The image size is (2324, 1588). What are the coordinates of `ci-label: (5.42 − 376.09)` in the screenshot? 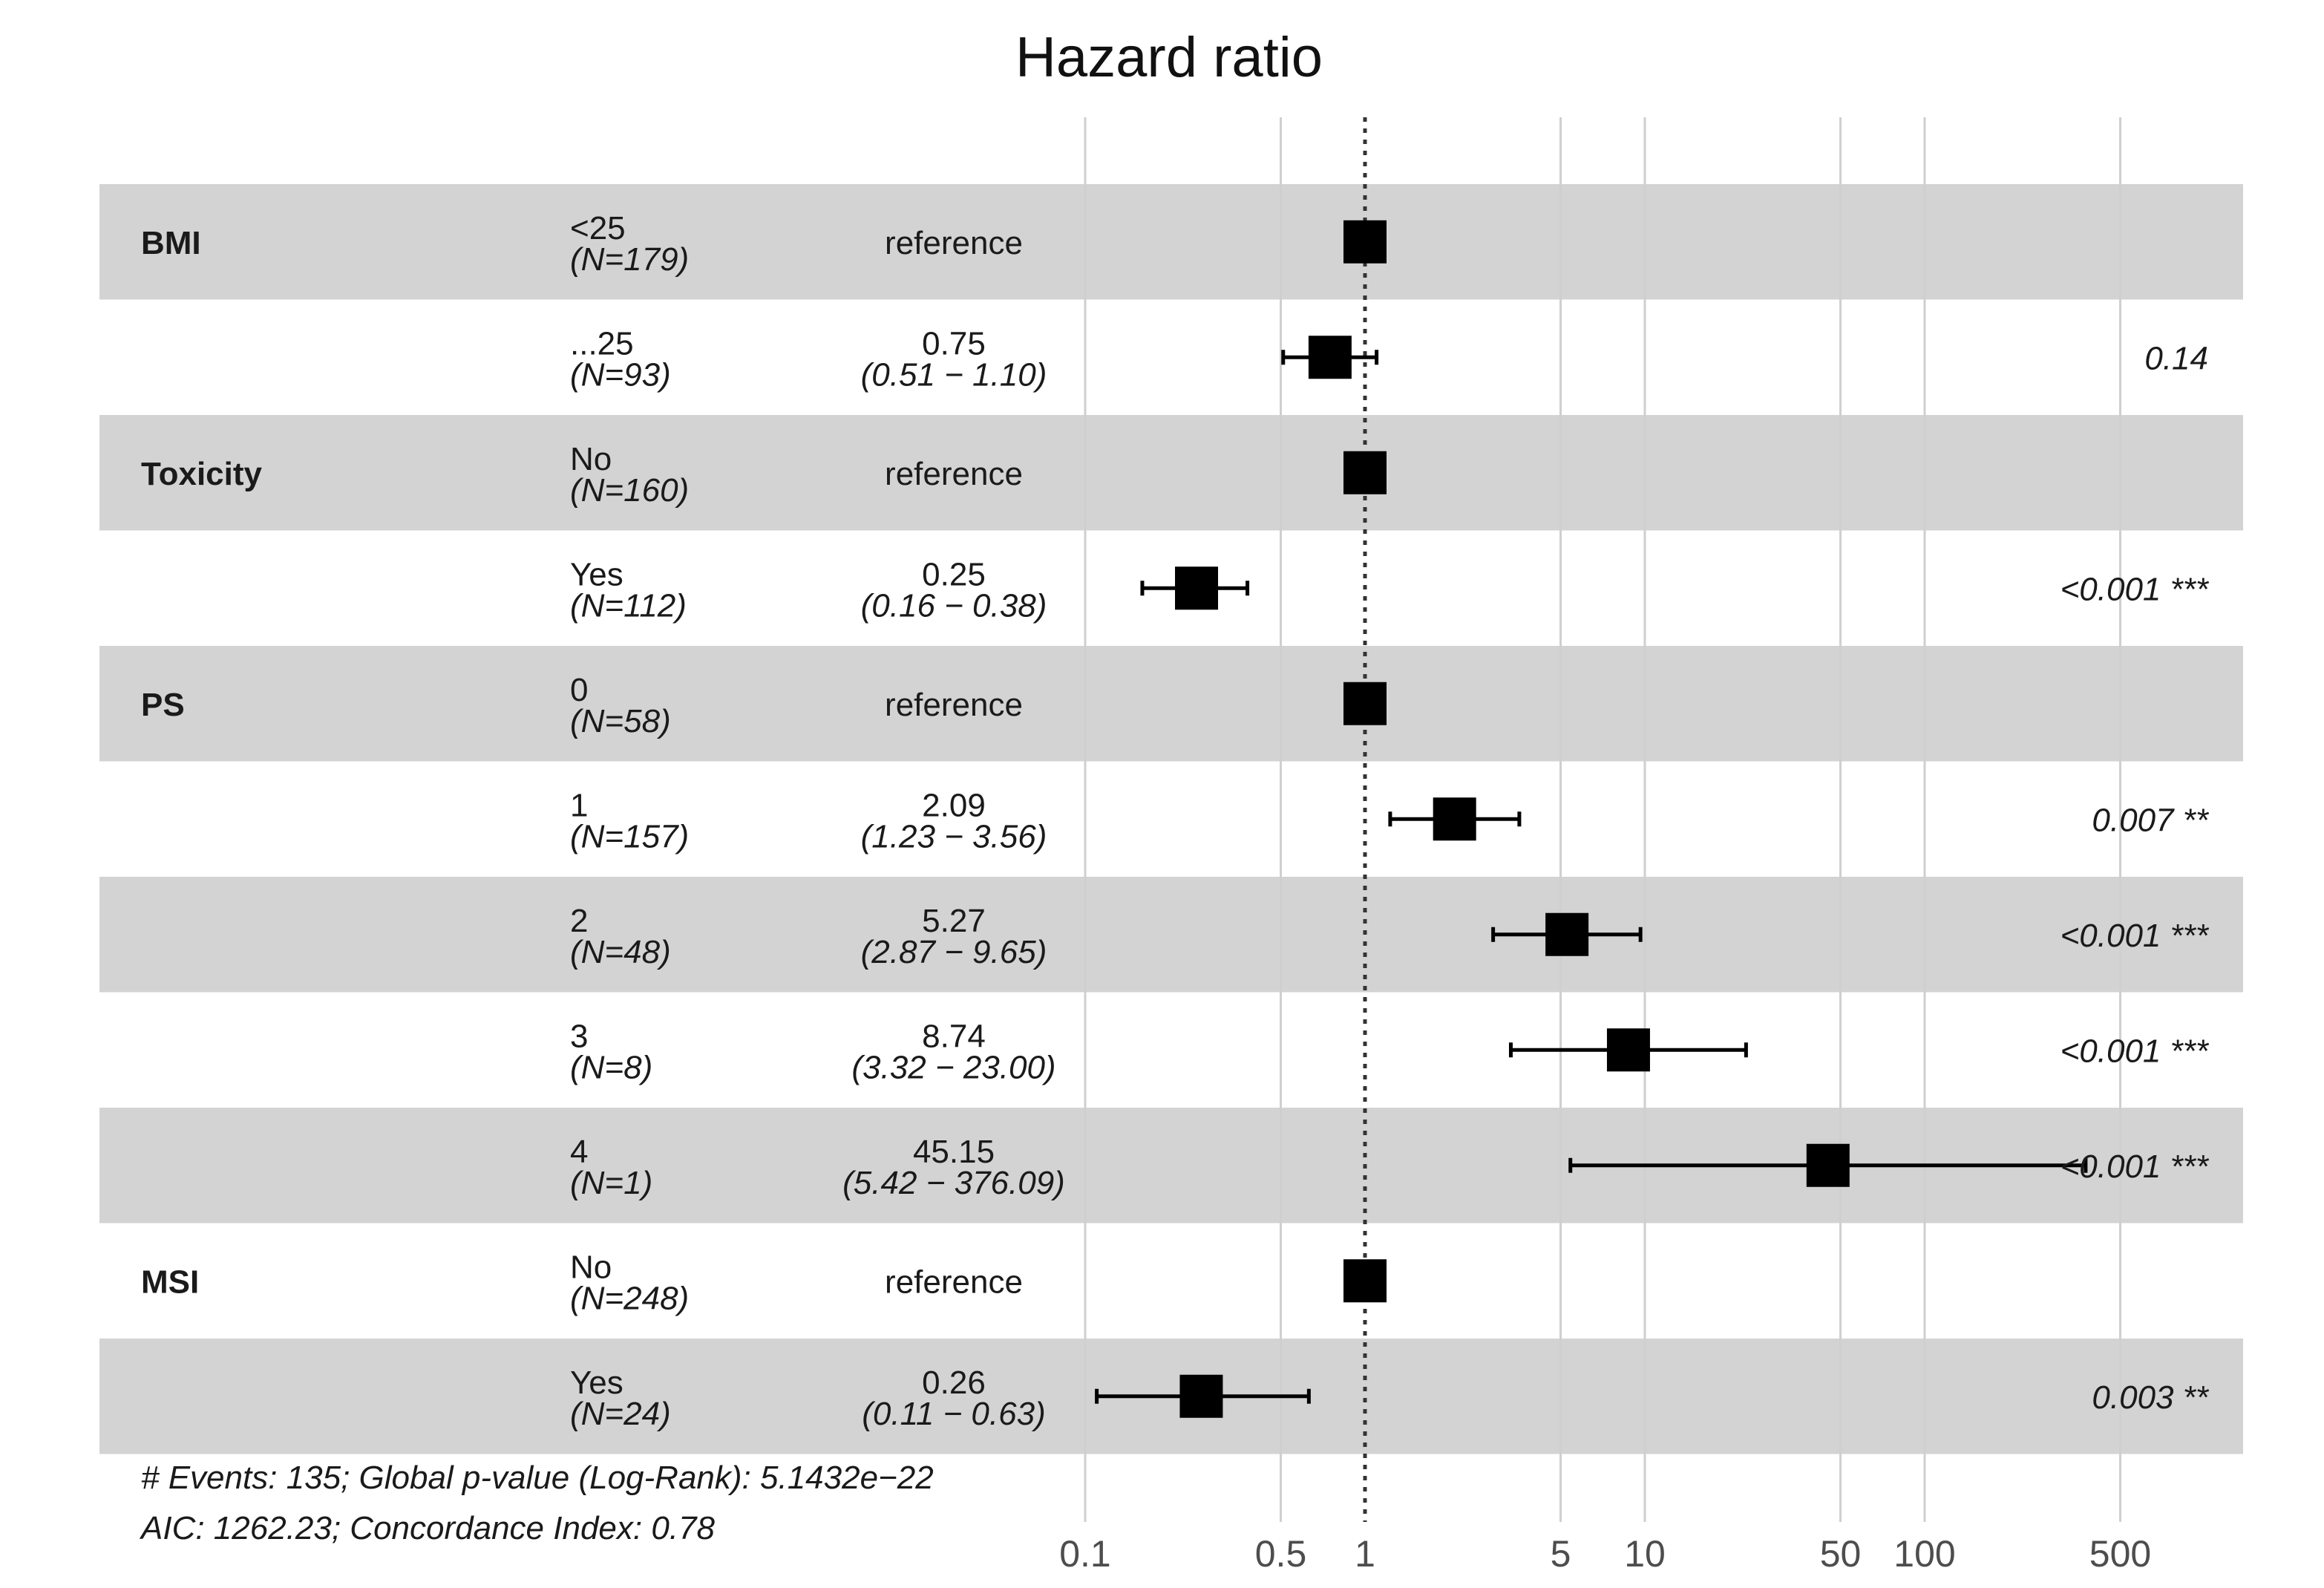 It's located at (953, 1183).